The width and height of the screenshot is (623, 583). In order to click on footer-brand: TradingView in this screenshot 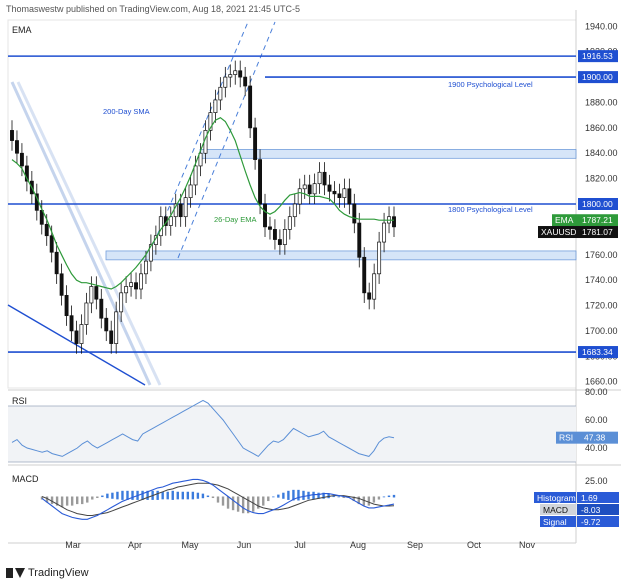, I will do `click(47, 573)`.